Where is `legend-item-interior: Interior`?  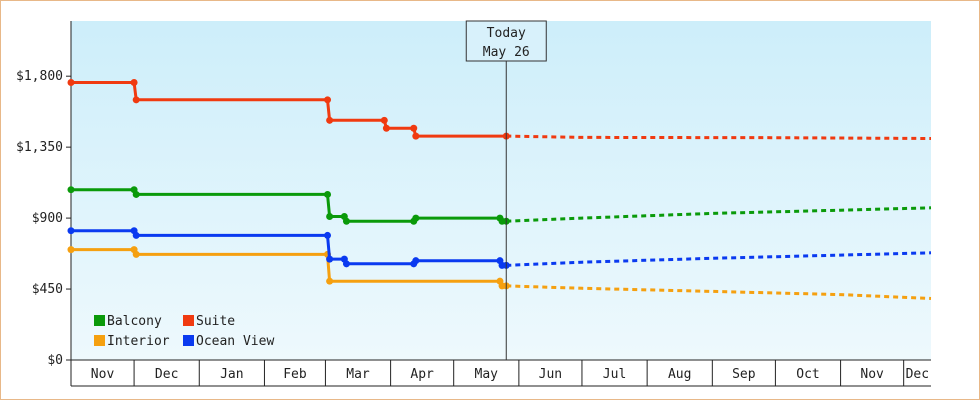
legend-item-interior: Interior is located at coordinates (132, 341).